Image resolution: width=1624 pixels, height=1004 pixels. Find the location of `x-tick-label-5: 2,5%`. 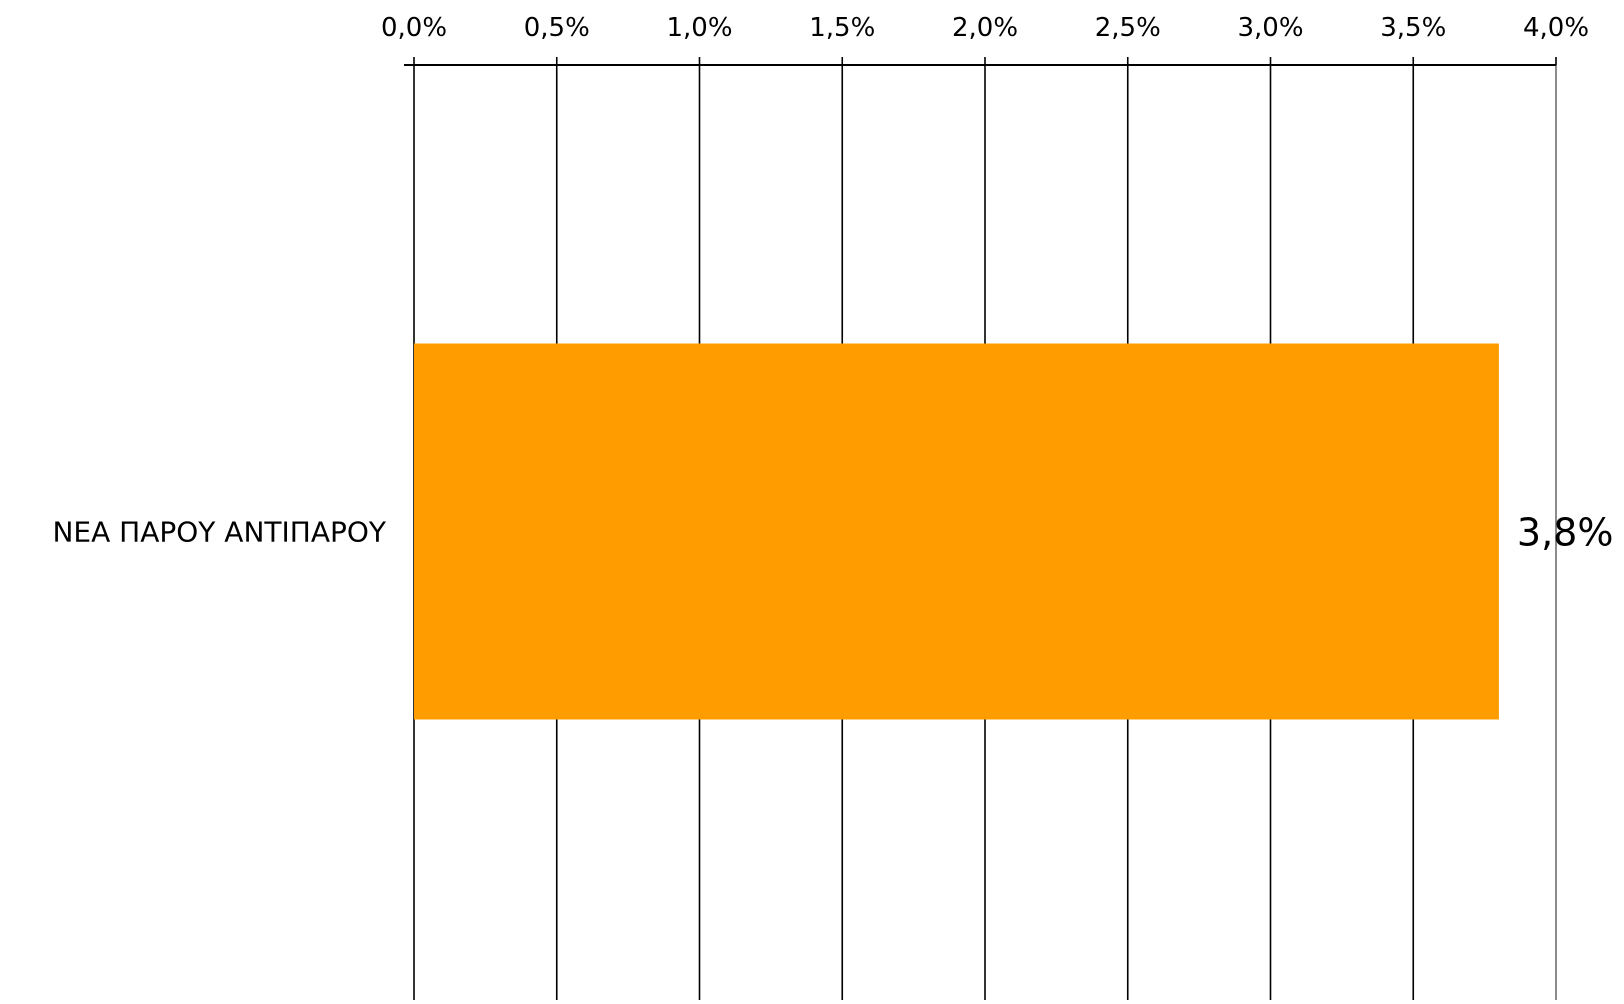

x-tick-label-5: 2,5% is located at coordinates (1128, 28).